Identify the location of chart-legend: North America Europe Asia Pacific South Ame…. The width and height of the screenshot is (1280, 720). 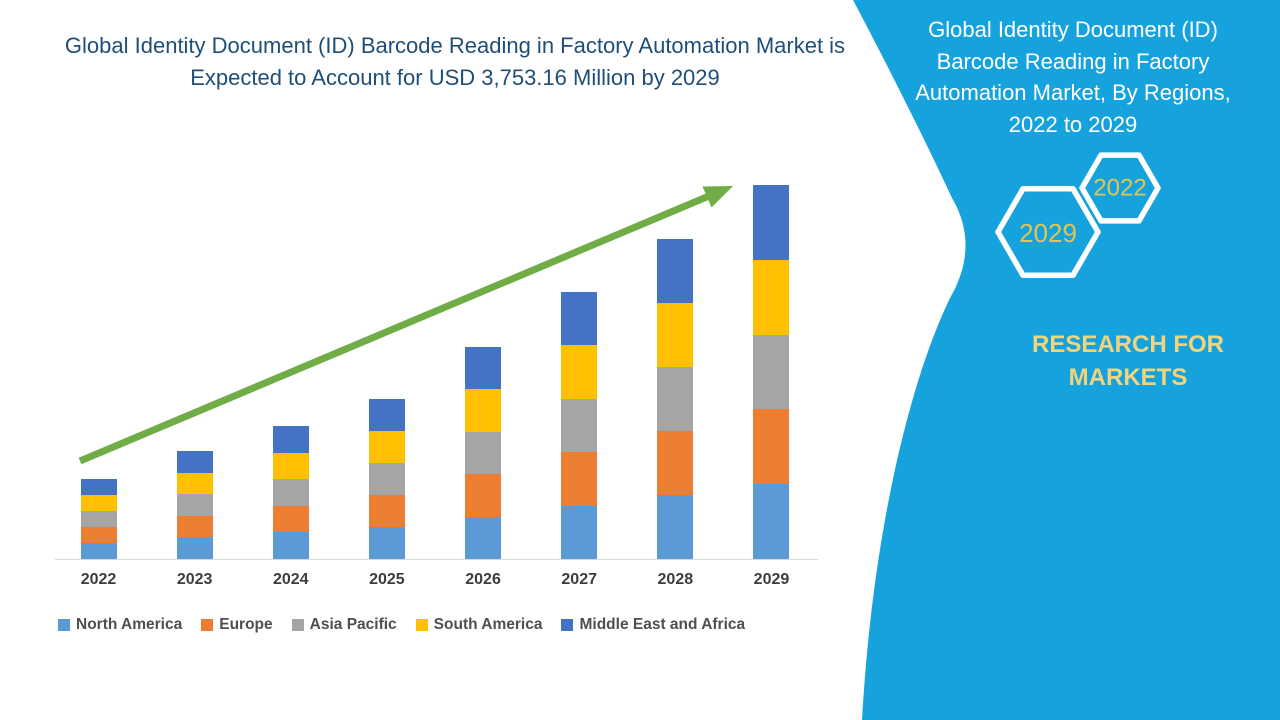
(401, 625).